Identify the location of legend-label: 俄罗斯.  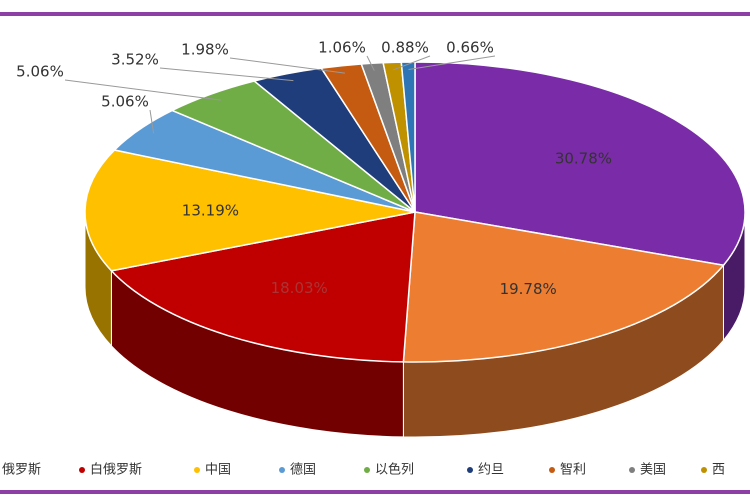
(21, 470).